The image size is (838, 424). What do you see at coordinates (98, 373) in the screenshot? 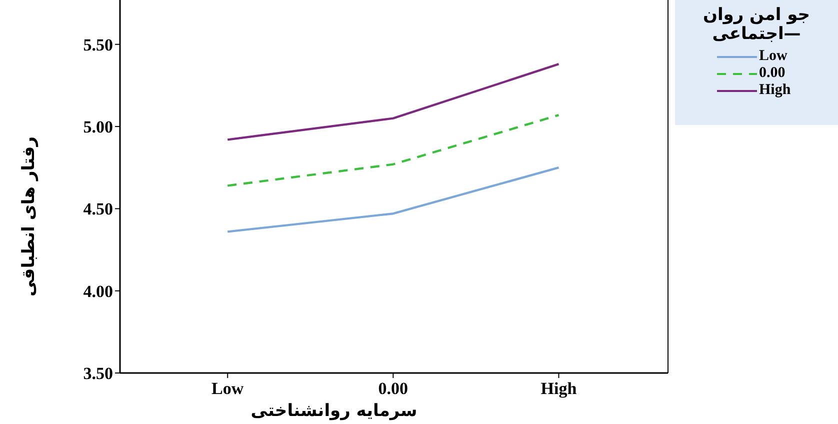
I see `y-tick-label: 3.50` at bounding box center [98, 373].